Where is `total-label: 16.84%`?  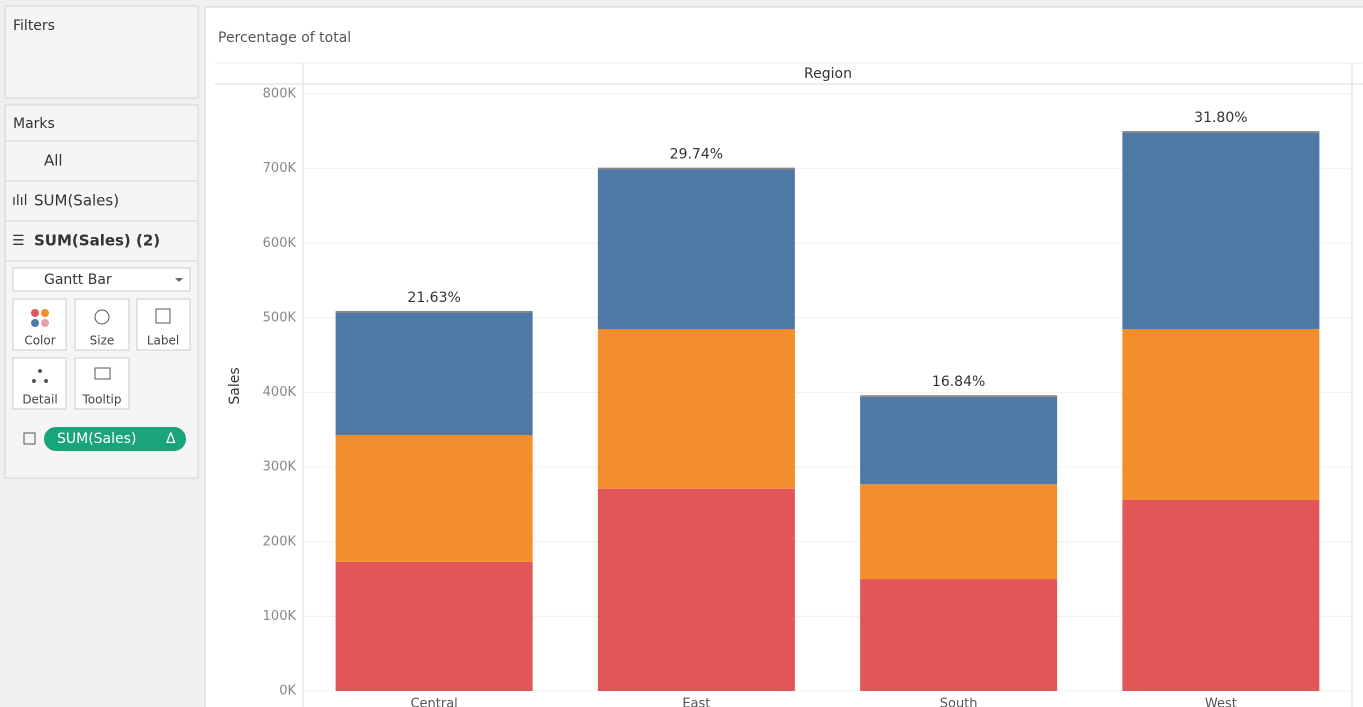
total-label: 16.84% is located at coordinates (958, 382).